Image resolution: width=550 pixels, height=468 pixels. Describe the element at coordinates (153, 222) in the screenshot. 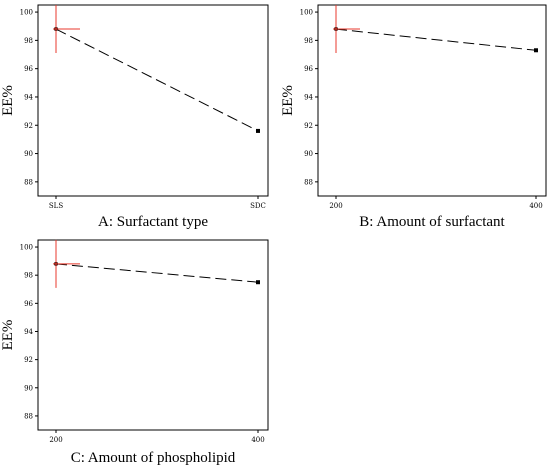

I see `x-axis-label: A: Surfactant type` at that location.